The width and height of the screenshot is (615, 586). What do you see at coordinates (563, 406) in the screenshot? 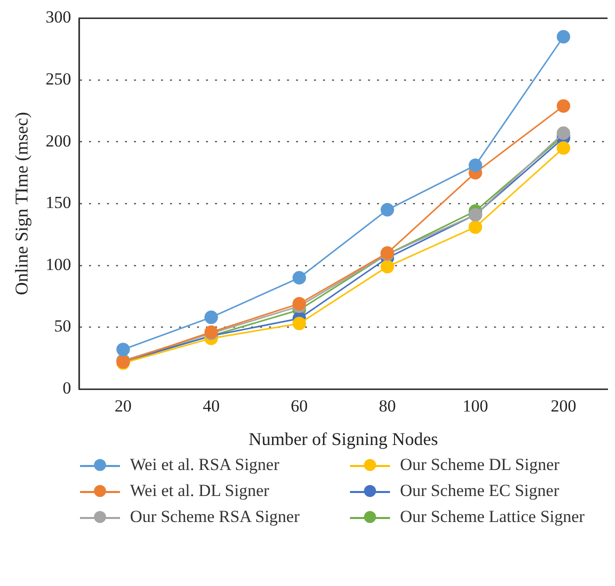
I see `x-tick-label: 200` at bounding box center [563, 406].